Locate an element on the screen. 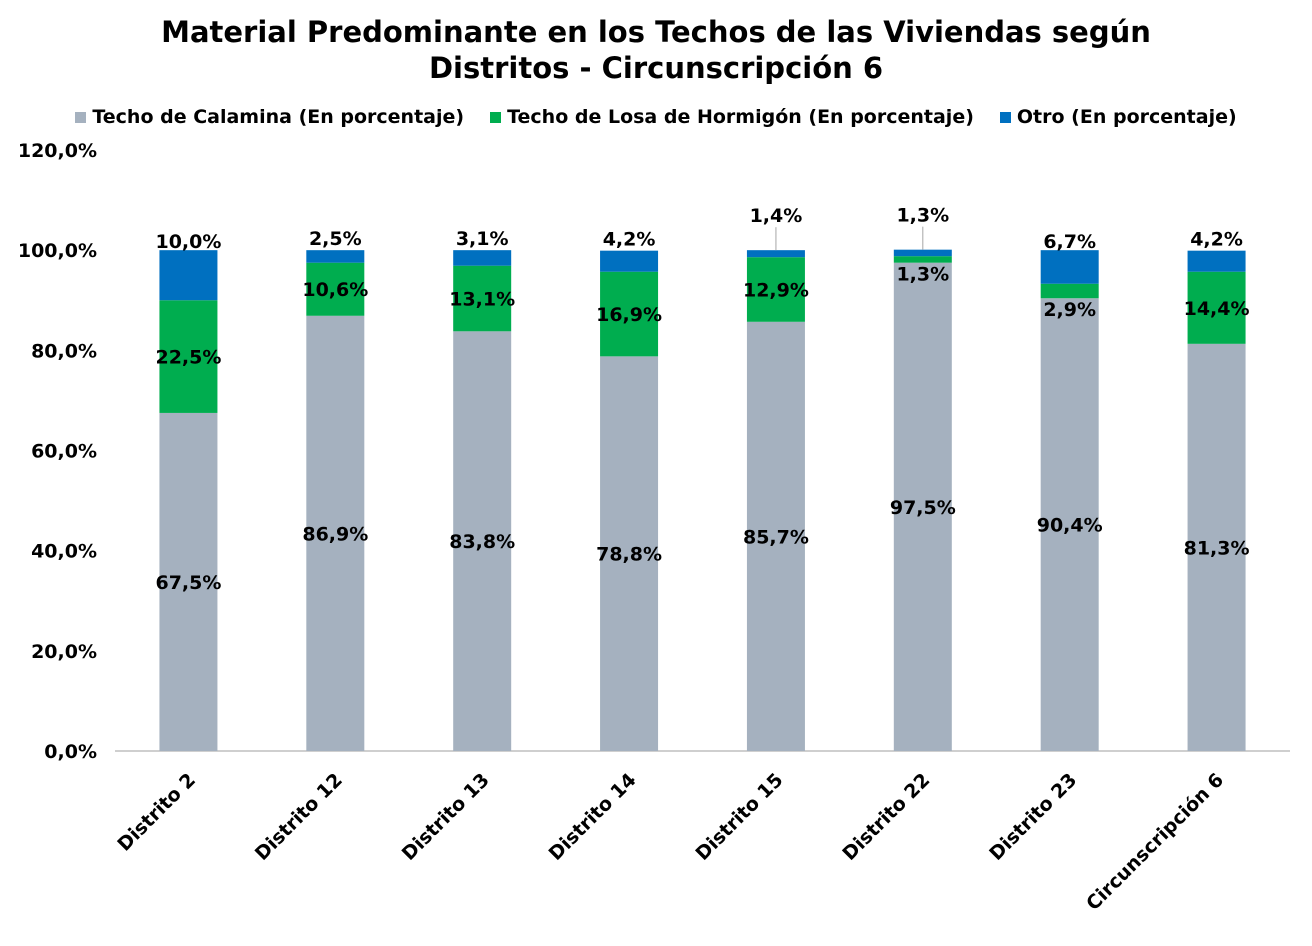 This screenshot has width=1312, height=946. data-label-otro: 6,7% is located at coordinates (1069, 242).